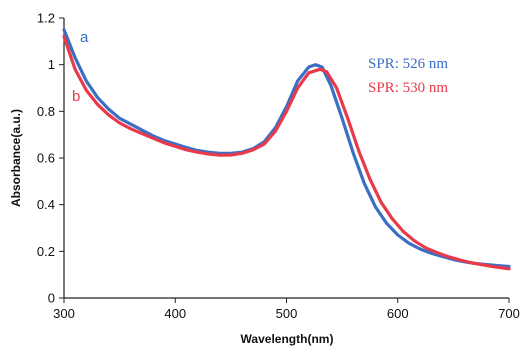  I want to click on series-a-label: a, so click(84, 37).